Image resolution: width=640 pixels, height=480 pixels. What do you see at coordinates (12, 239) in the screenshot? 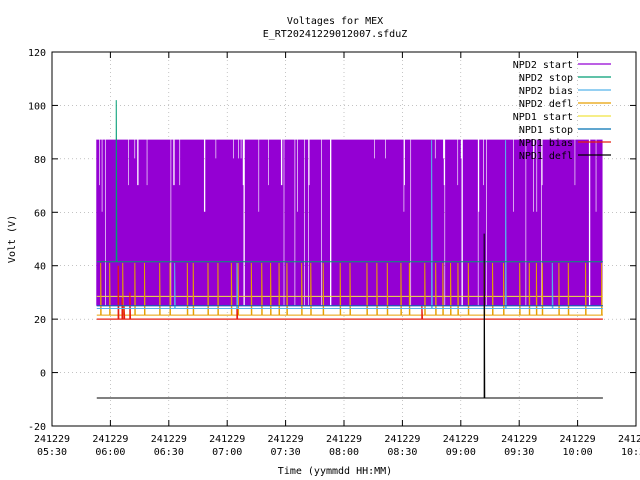
I see `y-axis-label: Volt (V)` at bounding box center [12, 239].